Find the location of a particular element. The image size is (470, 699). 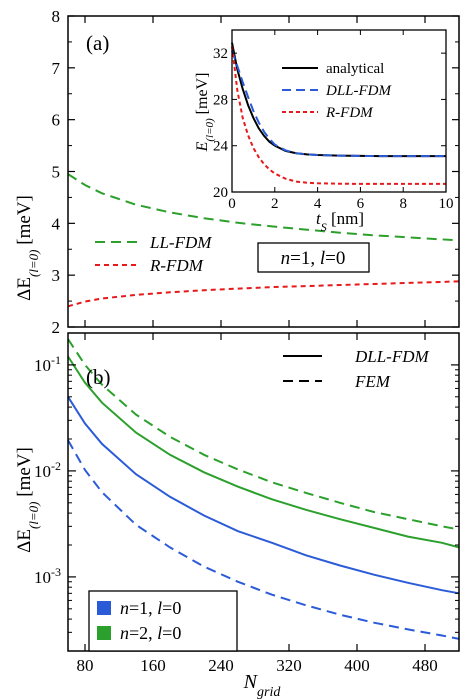

series-line-r-fdm is located at coordinates (263, 294).